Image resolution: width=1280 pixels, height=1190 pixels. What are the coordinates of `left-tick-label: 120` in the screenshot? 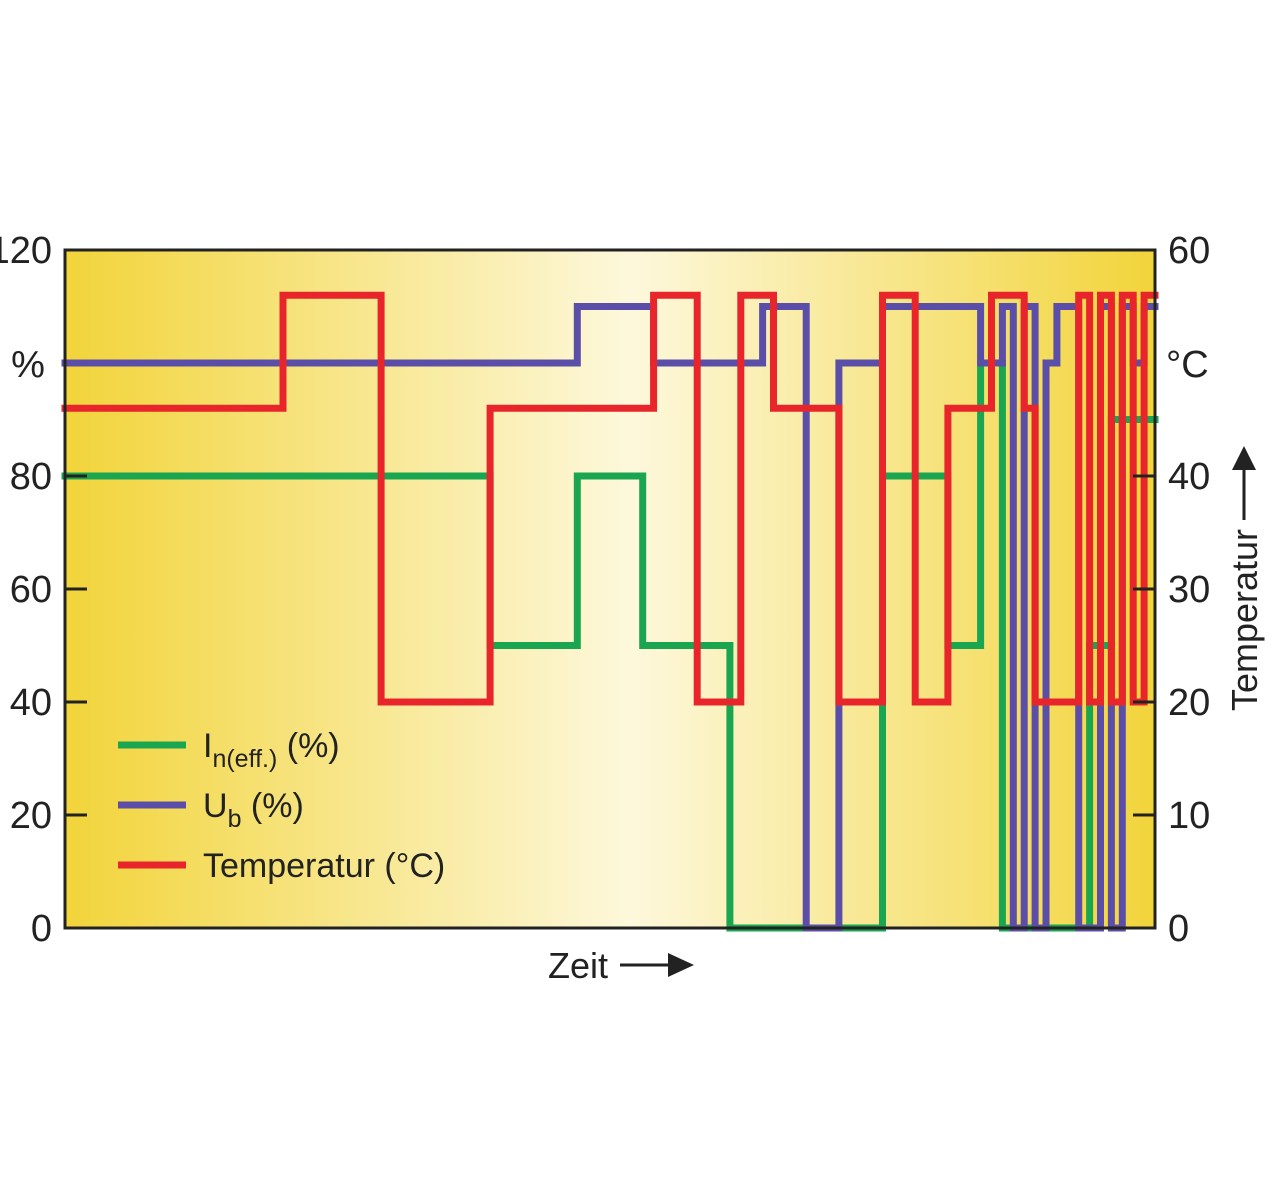 It's located at (26, 251).